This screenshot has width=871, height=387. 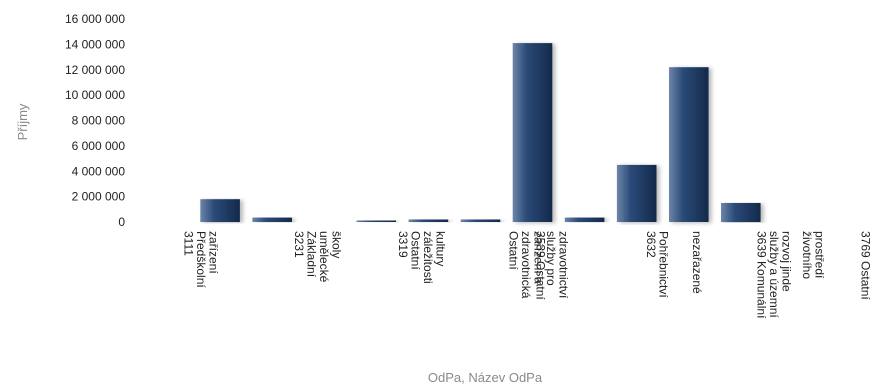 I want to click on x-tick-label: 3231Základníuměleckéškoly, so click(x=318, y=257).